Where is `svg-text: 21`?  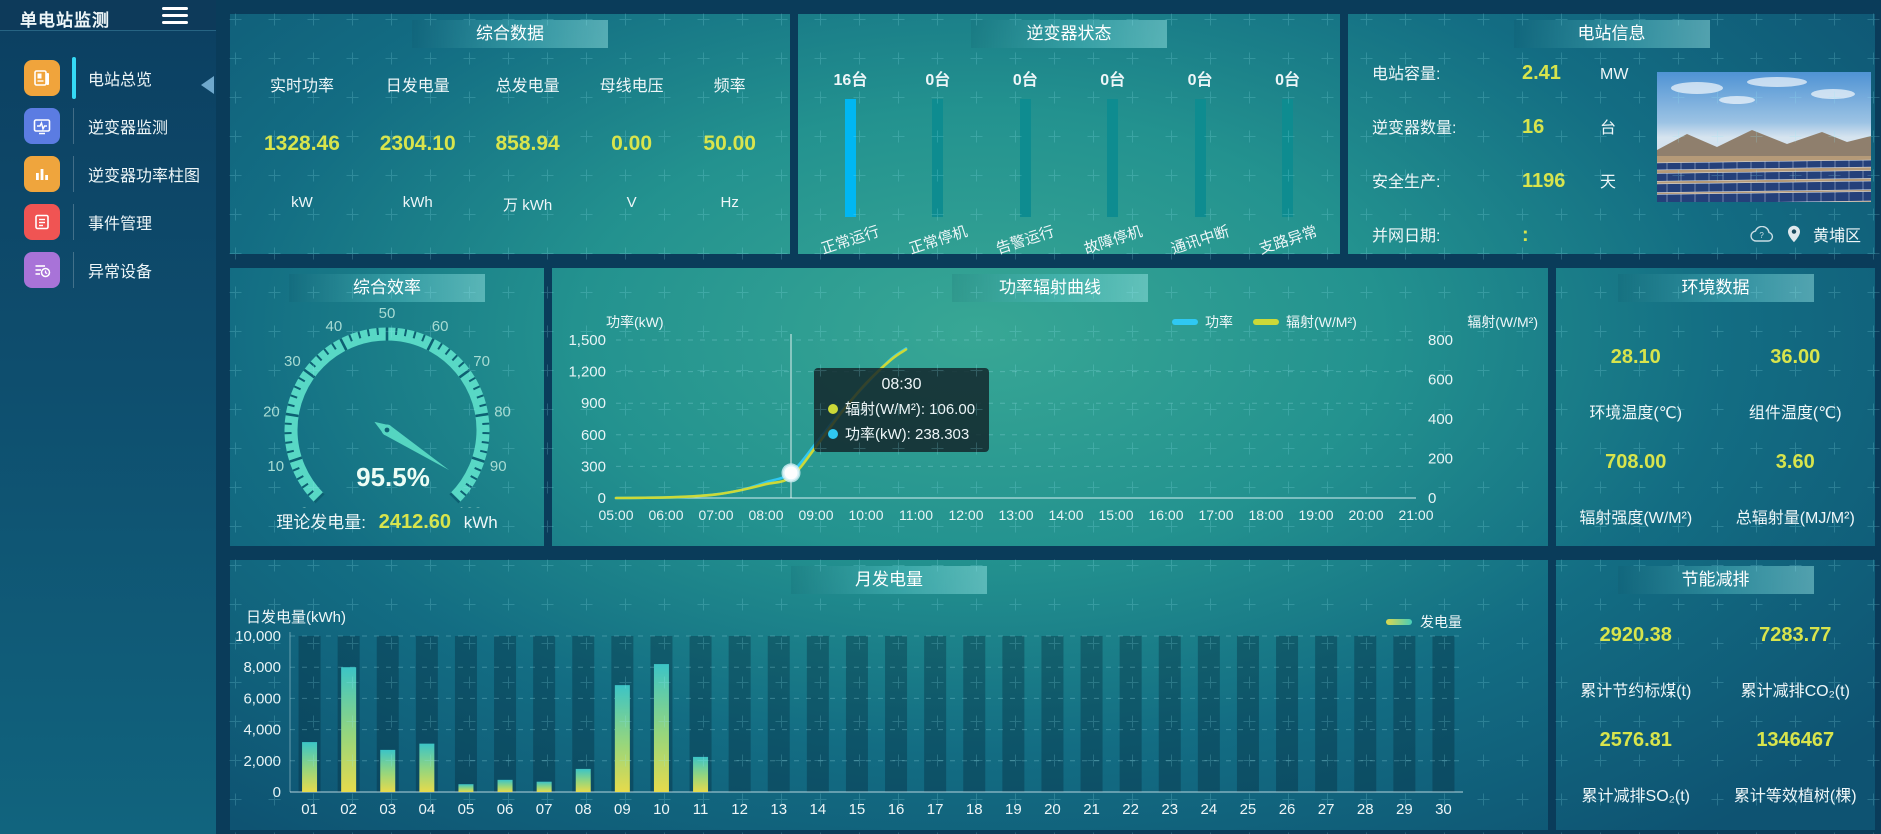 svg-text: 21 is located at coordinates (1091, 809).